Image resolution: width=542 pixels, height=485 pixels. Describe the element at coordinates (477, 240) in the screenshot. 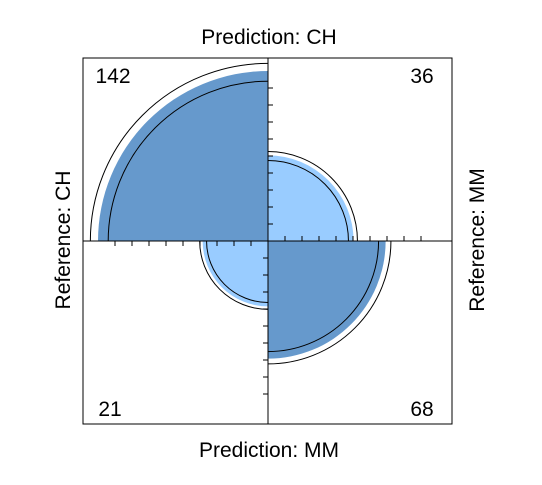

I see `right-label: Reference: MM` at that location.